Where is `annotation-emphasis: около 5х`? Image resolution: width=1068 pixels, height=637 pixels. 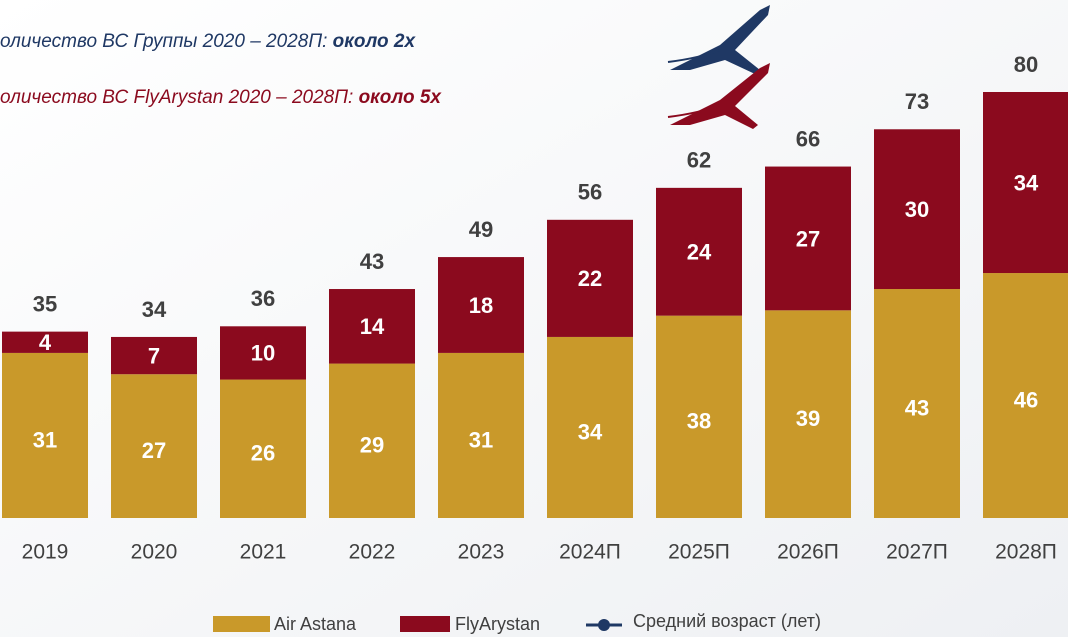
annotation-emphasis: около 5х is located at coordinates (401, 97).